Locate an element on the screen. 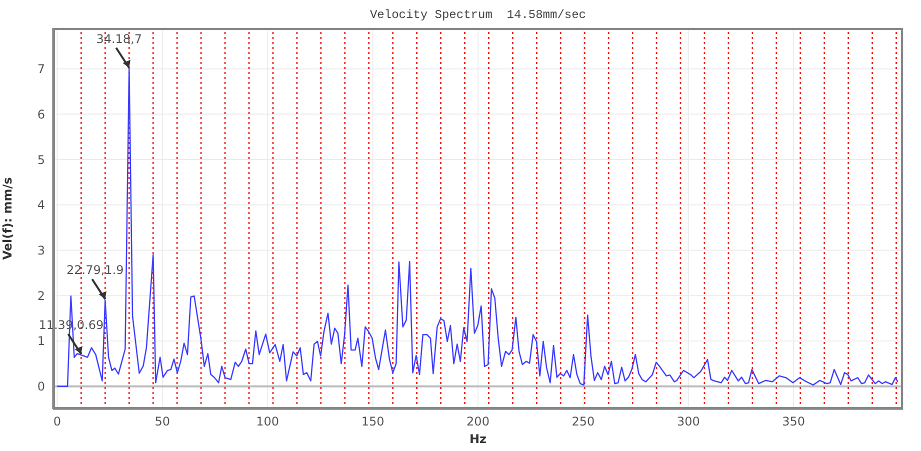  x-tick-label: 50 is located at coordinates (162, 421).